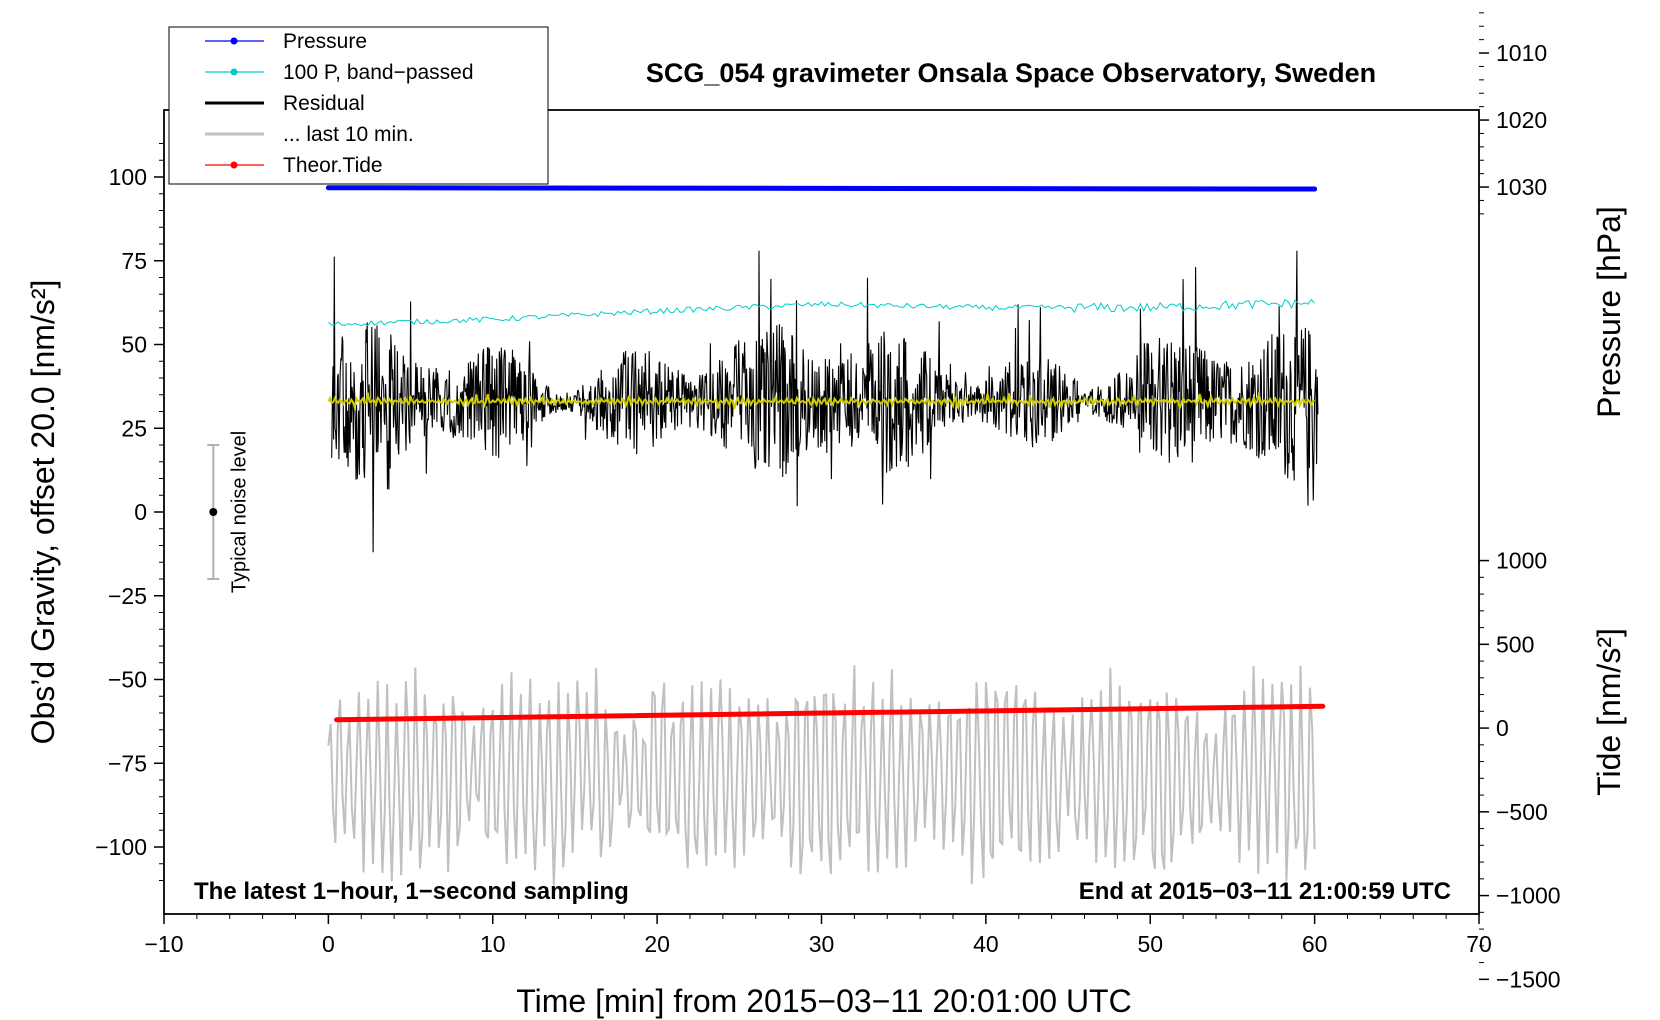 The image size is (1660, 1020). Describe the element at coordinates (378, 72) in the screenshot. I see `legend-label: 100 P, band−passed` at that location.